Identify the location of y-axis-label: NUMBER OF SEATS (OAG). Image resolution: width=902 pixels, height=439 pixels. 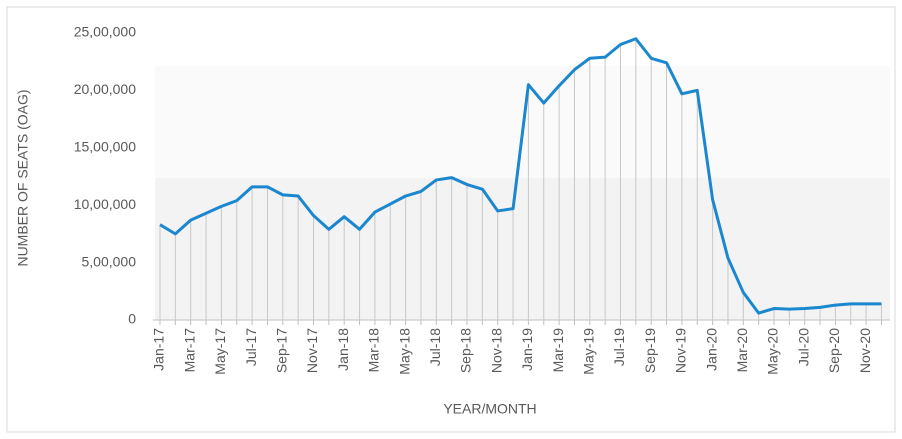
(23, 177).